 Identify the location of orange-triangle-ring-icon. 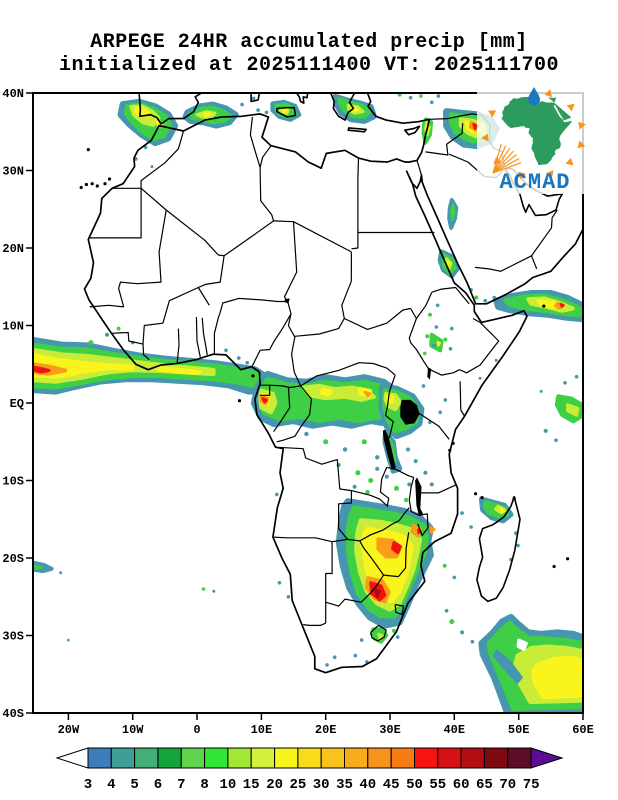
(533, 134).